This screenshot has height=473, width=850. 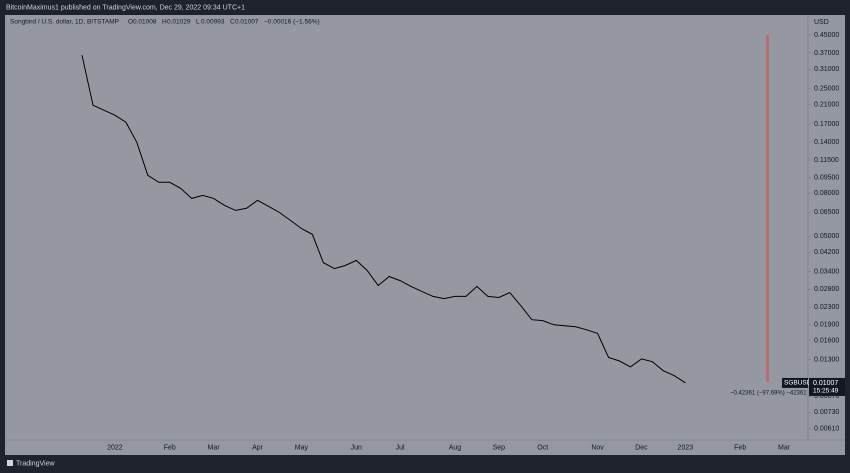 What do you see at coordinates (179, 22) in the screenshot?
I see `ohlc-value: 0.01029` at bounding box center [179, 22].